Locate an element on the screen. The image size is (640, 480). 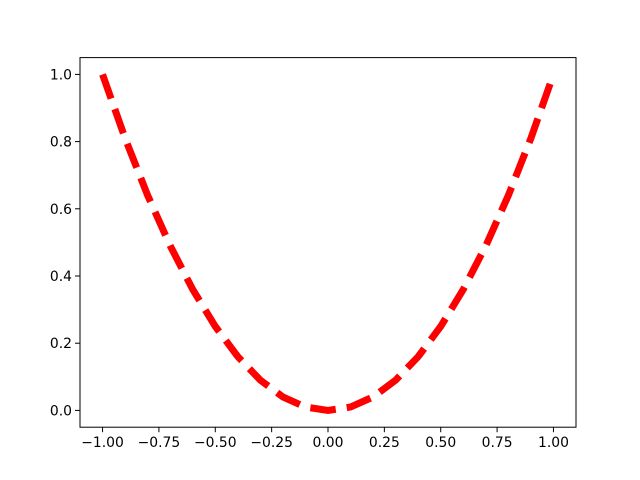
y-tick-label: 0.8 is located at coordinates (61, 143).